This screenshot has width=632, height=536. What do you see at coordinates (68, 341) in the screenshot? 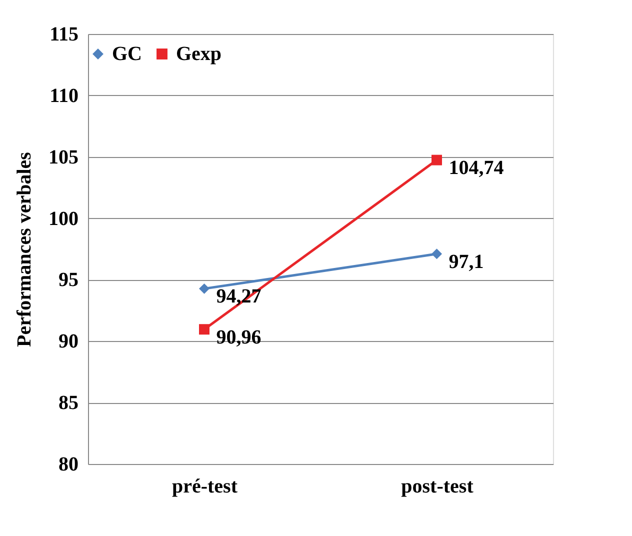
I see `y-tick-label: 90` at bounding box center [68, 341].